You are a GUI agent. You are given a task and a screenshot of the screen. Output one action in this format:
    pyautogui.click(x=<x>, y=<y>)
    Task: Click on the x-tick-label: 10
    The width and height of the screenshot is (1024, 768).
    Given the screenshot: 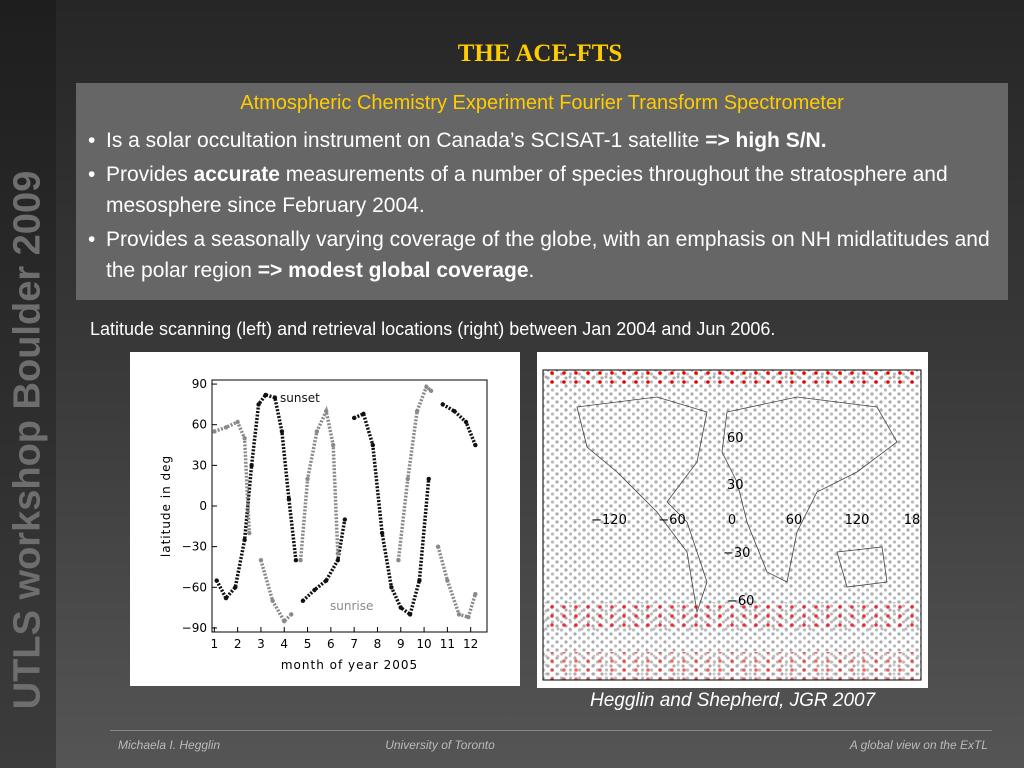 What is the action you would take?
    pyautogui.click(x=423, y=644)
    